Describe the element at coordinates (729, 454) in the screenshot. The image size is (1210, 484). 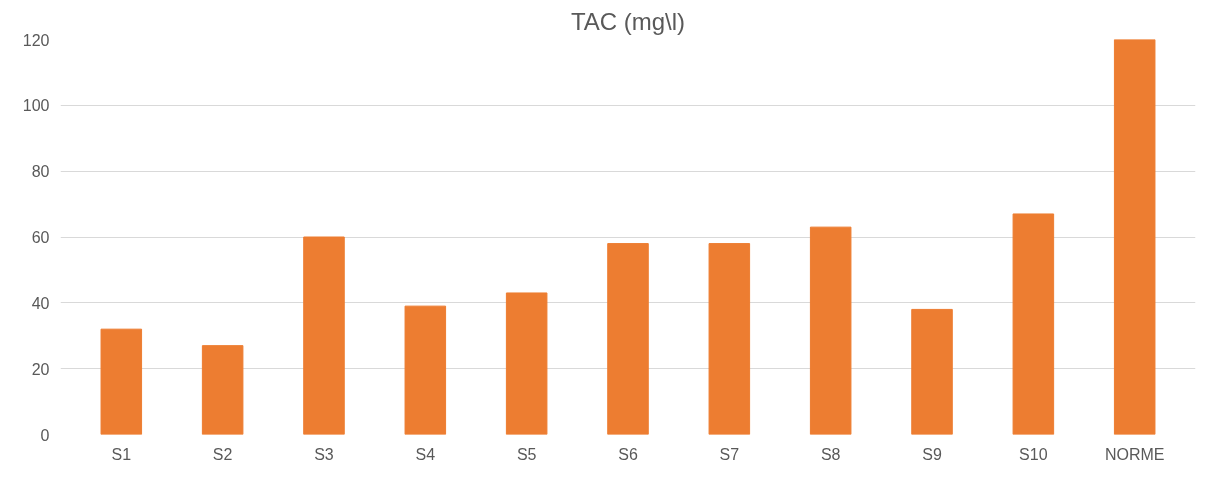
I see `x-tick-label: S7` at that location.